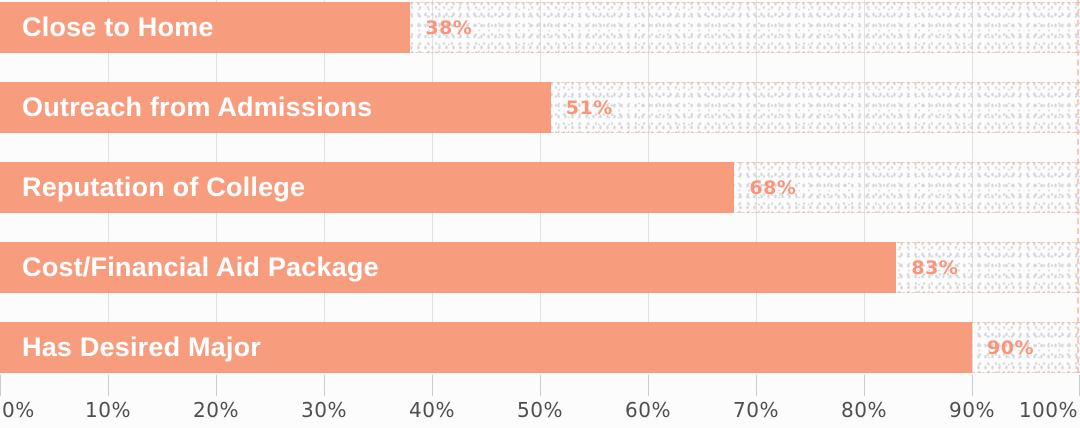 This screenshot has width=1080, height=428. What do you see at coordinates (1010, 347) in the screenshot?
I see `bar-value-label: 90%` at bounding box center [1010, 347].